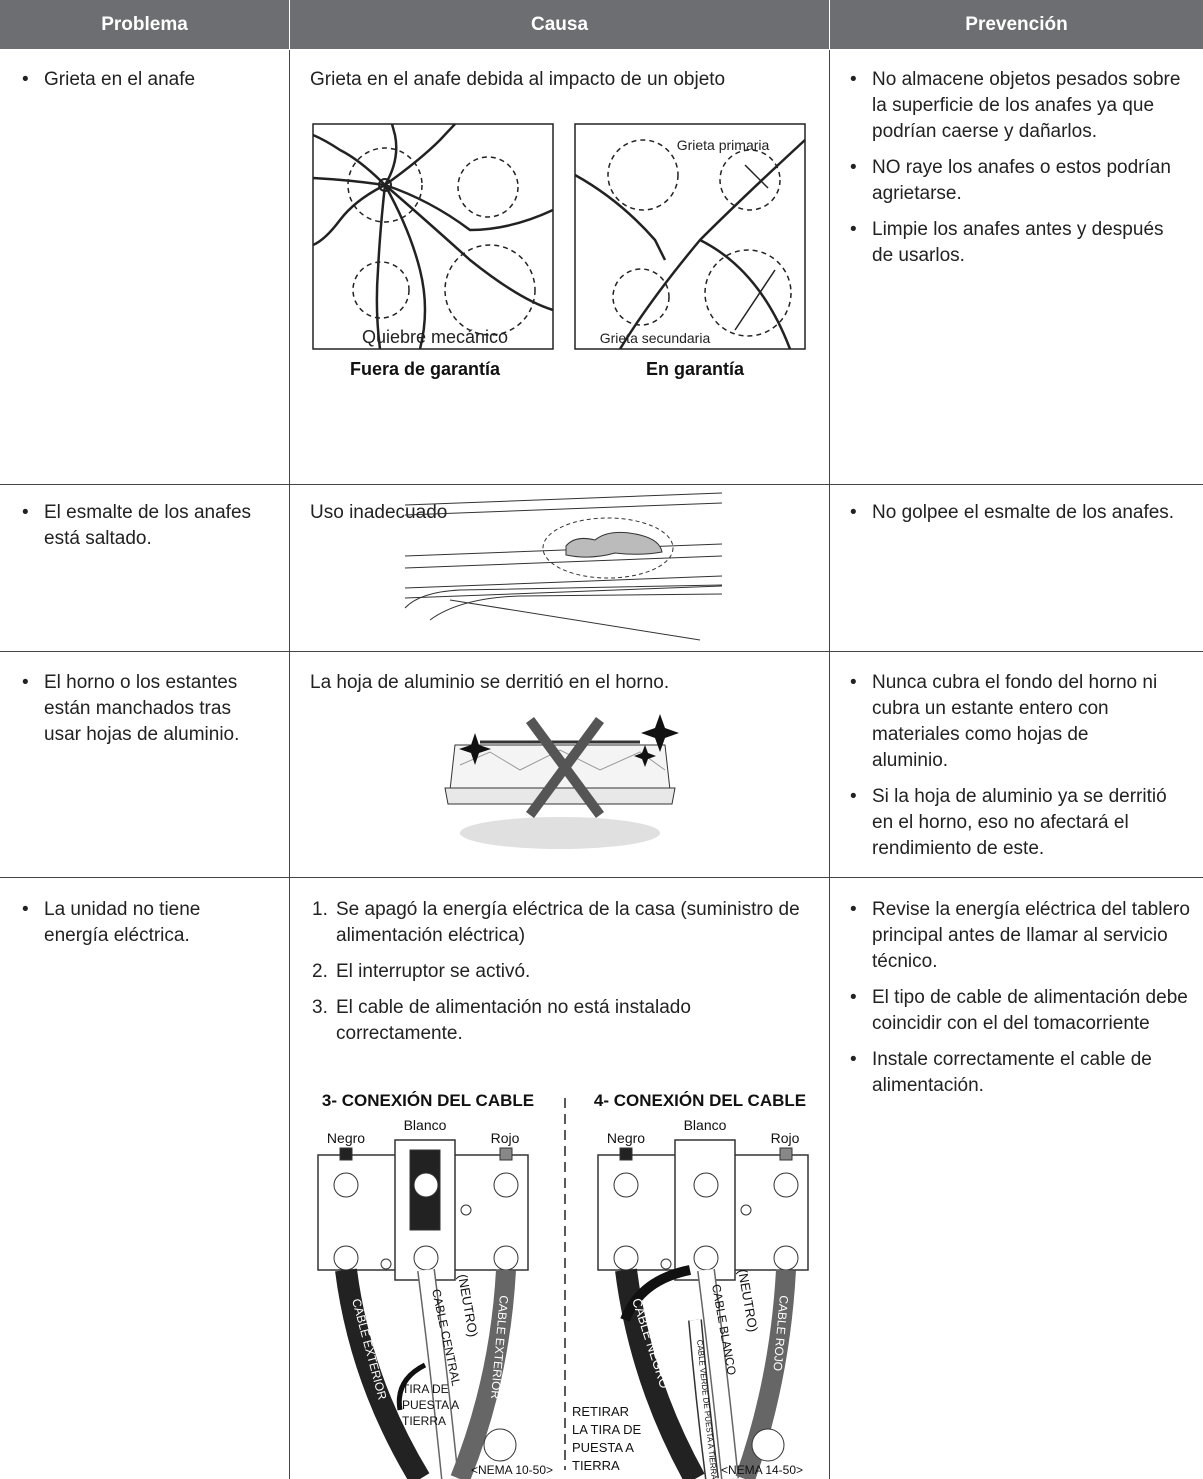 The width and height of the screenshot is (1203, 1479). What do you see at coordinates (433, 971) in the screenshot?
I see `cause-text: El interruptor se activó.` at bounding box center [433, 971].